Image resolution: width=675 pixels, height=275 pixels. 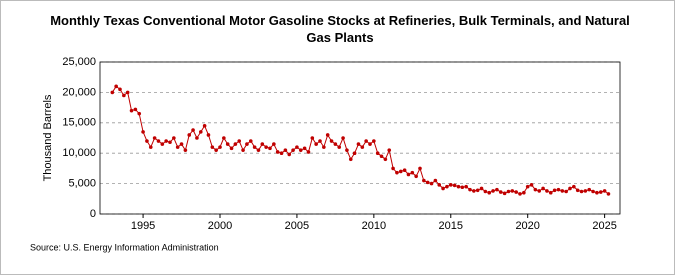 I want to click on y-tick-label: 15,000, so click(x=79, y=123).